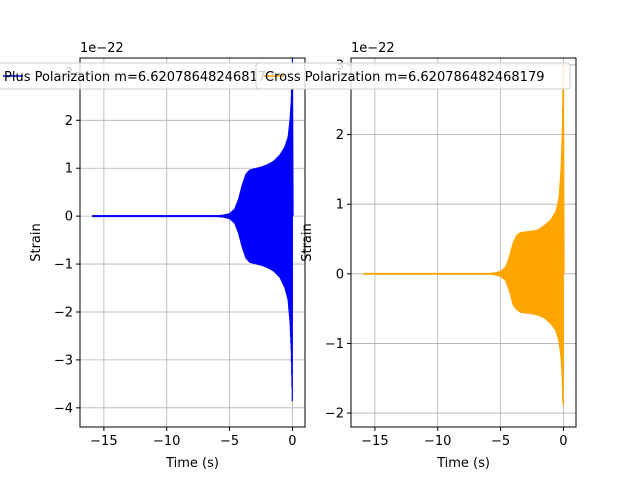 This screenshot has height=480, width=640. I want to click on legend-frame, so click(413, 76).